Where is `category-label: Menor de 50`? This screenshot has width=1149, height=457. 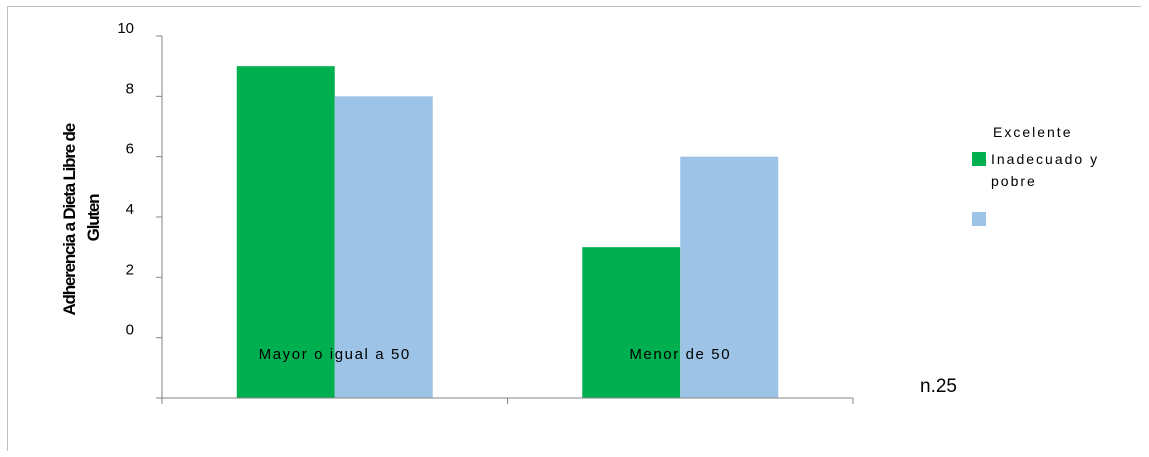
category-label: Menor de 50 is located at coordinates (680, 354).